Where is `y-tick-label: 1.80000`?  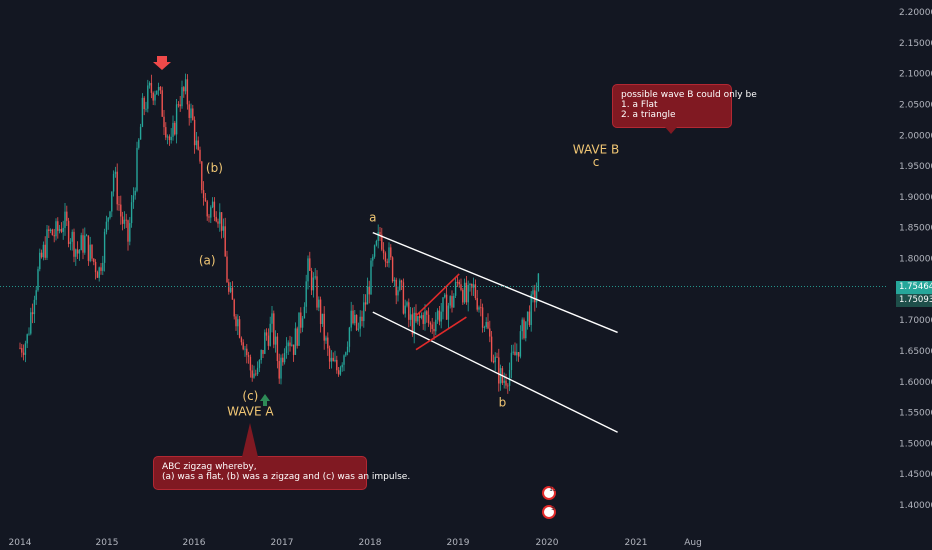
y-tick-label: 1.80000 is located at coordinates (915, 260).